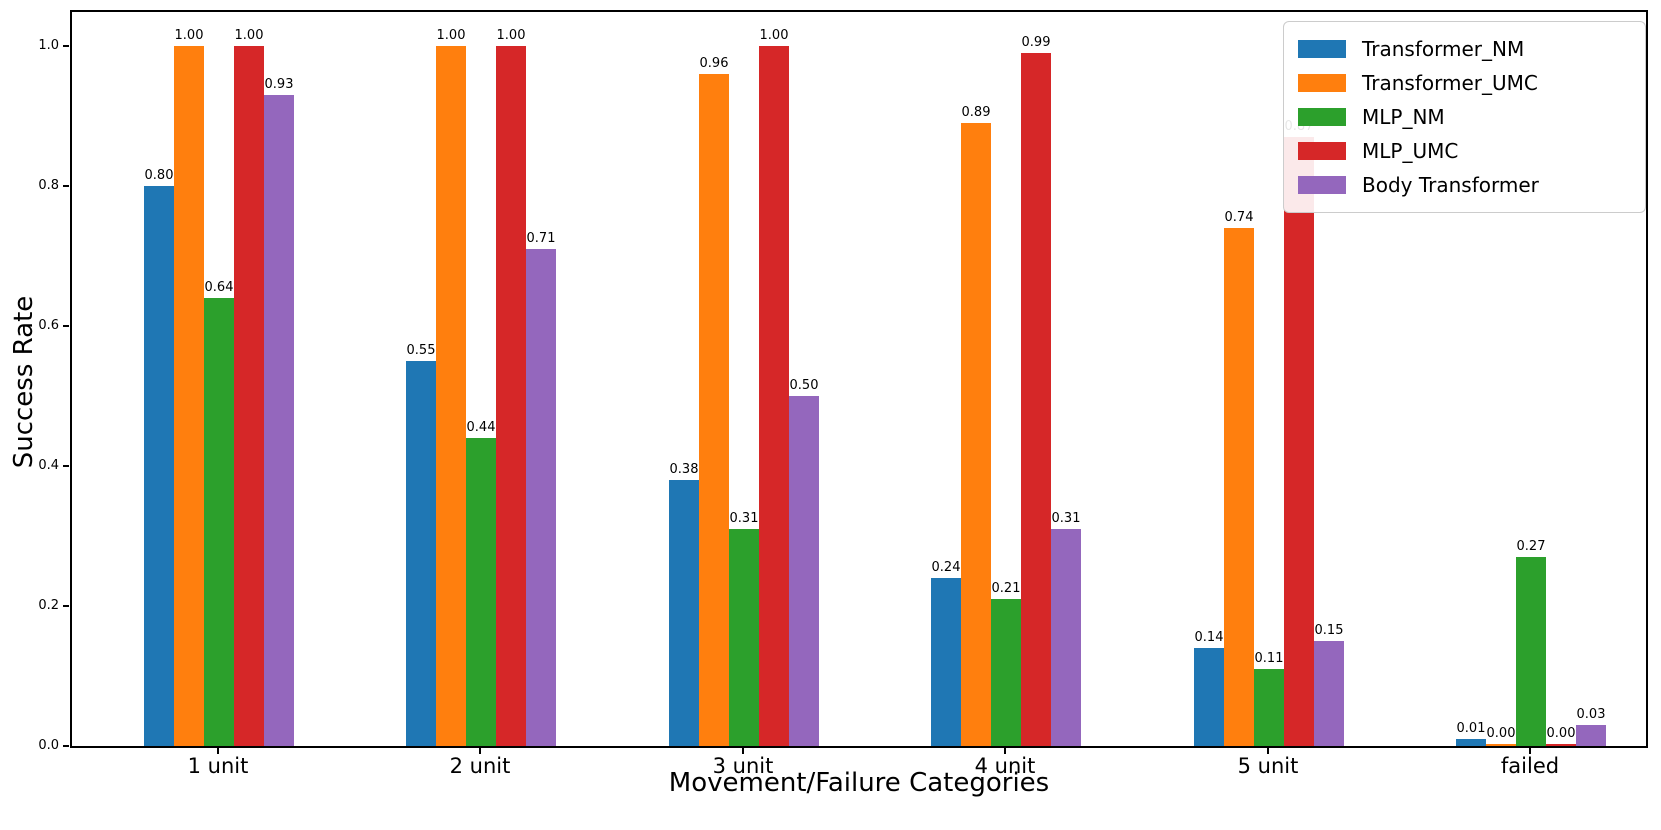 Image resolution: width=1661 pixels, height=830 pixels. I want to click on bar-mlp-umc-5-unit, so click(1299, 441).